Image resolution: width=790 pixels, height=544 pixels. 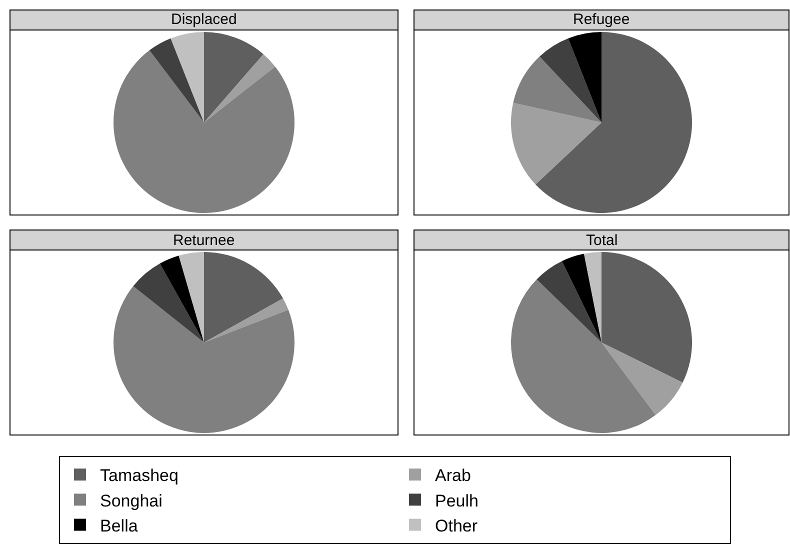 I want to click on legend-label: Other, so click(x=456, y=526).